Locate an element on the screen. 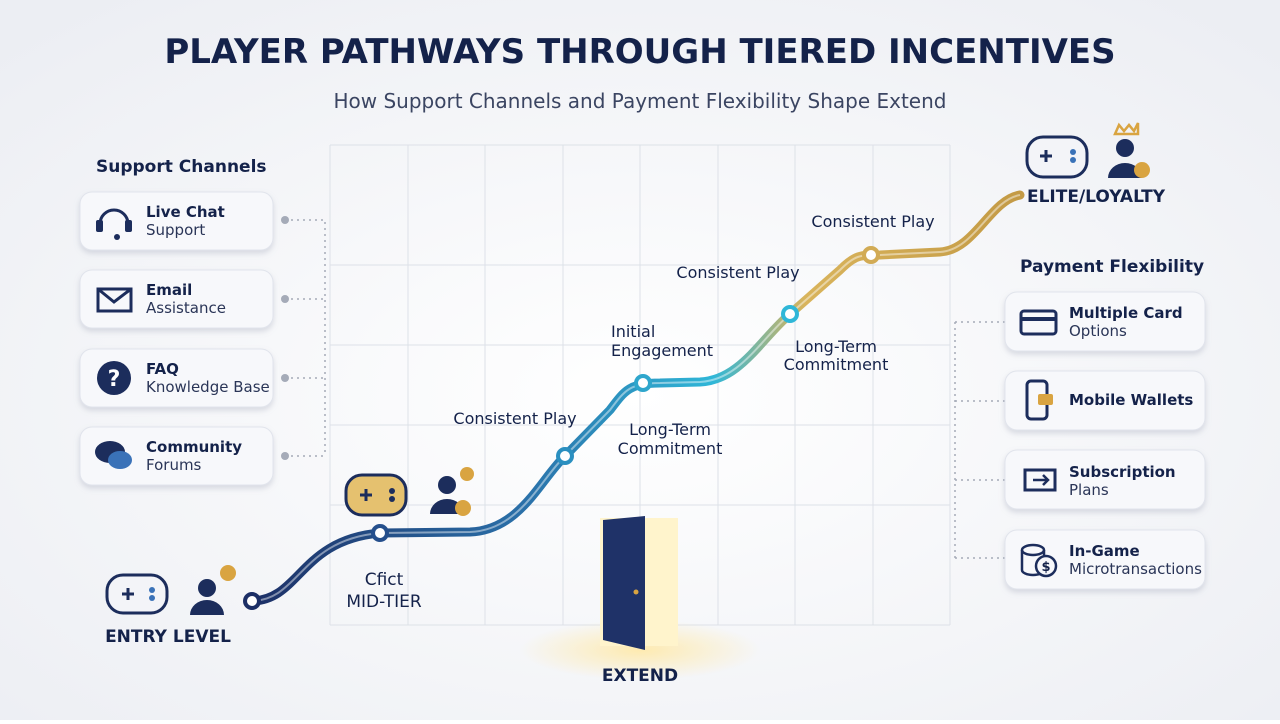 The height and width of the screenshot is (724, 1280). support-card: Community Forums is located at coordinates (176, 456).